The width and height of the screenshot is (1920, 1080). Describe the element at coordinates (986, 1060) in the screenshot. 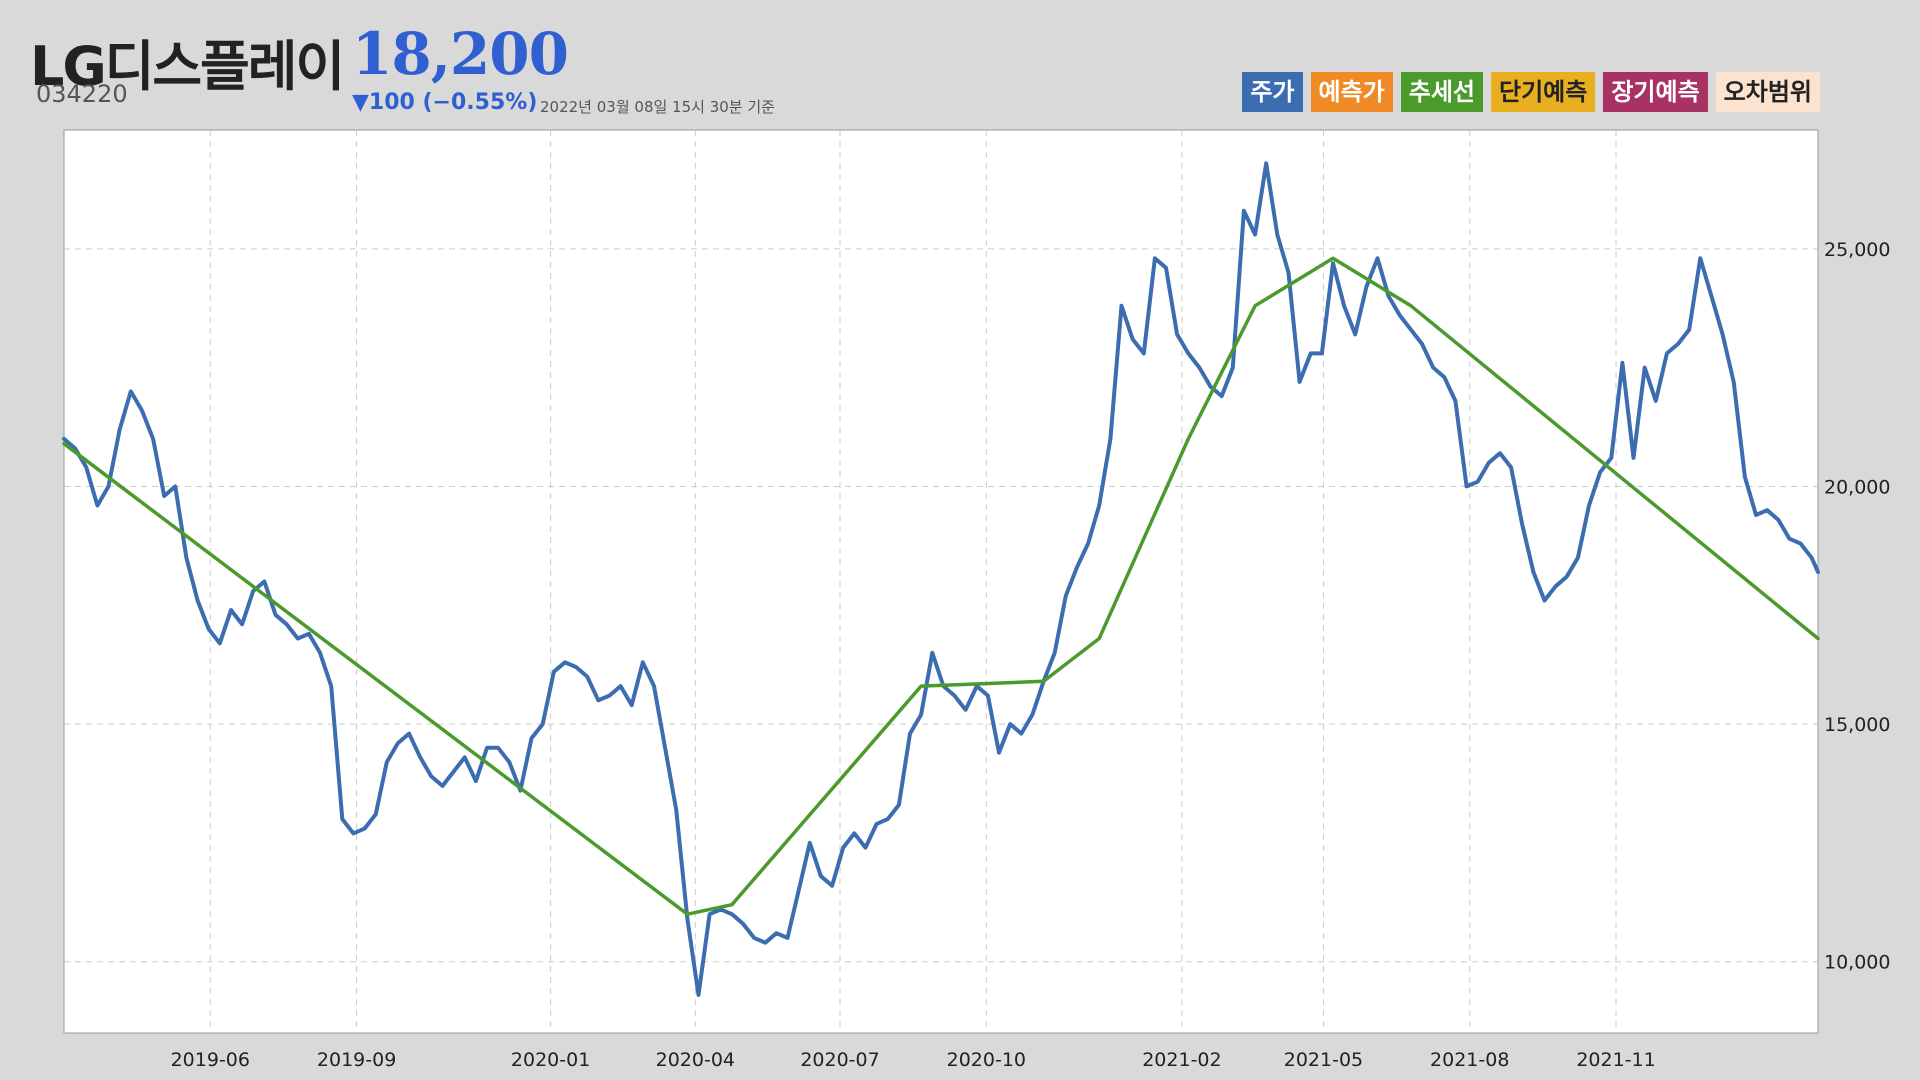

I see `x-tick-label: 2020-10` at that location.